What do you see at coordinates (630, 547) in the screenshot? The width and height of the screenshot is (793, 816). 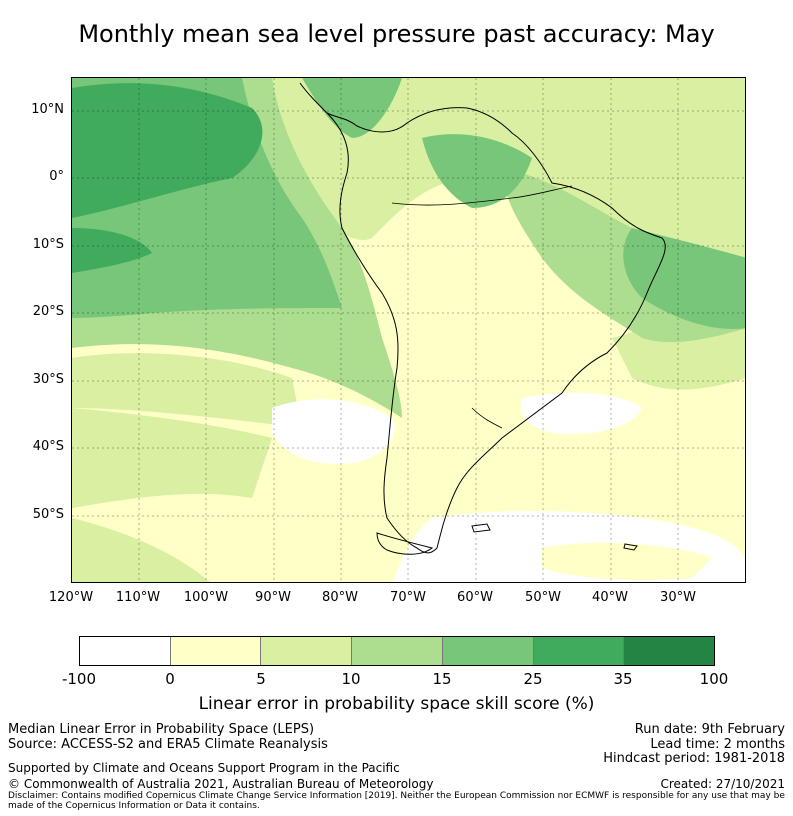 I see `south-georgia` at bounding box center [630, 547].